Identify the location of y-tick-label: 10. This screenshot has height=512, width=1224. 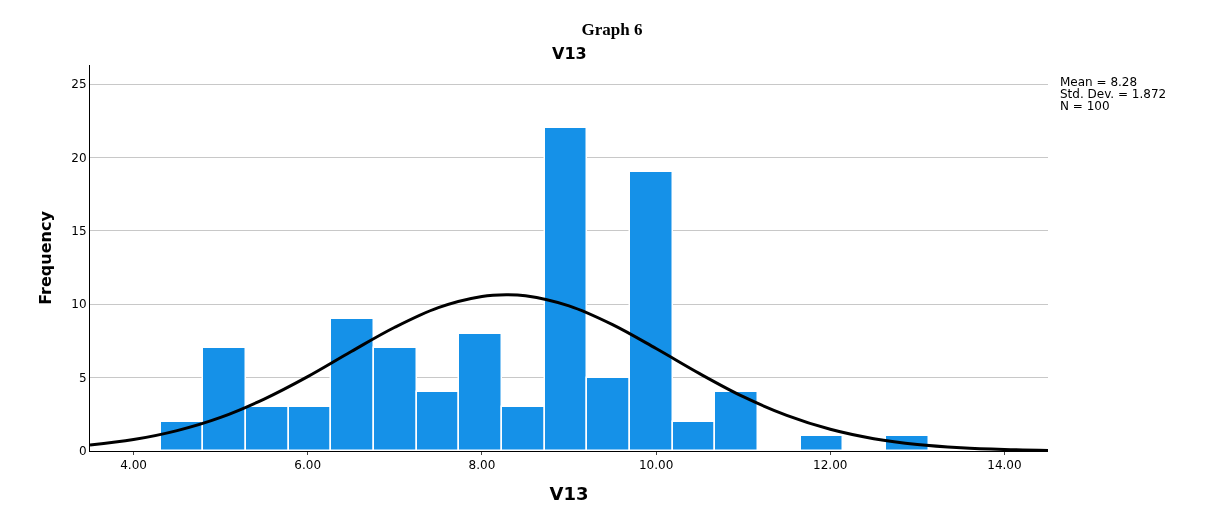
(79, 304).